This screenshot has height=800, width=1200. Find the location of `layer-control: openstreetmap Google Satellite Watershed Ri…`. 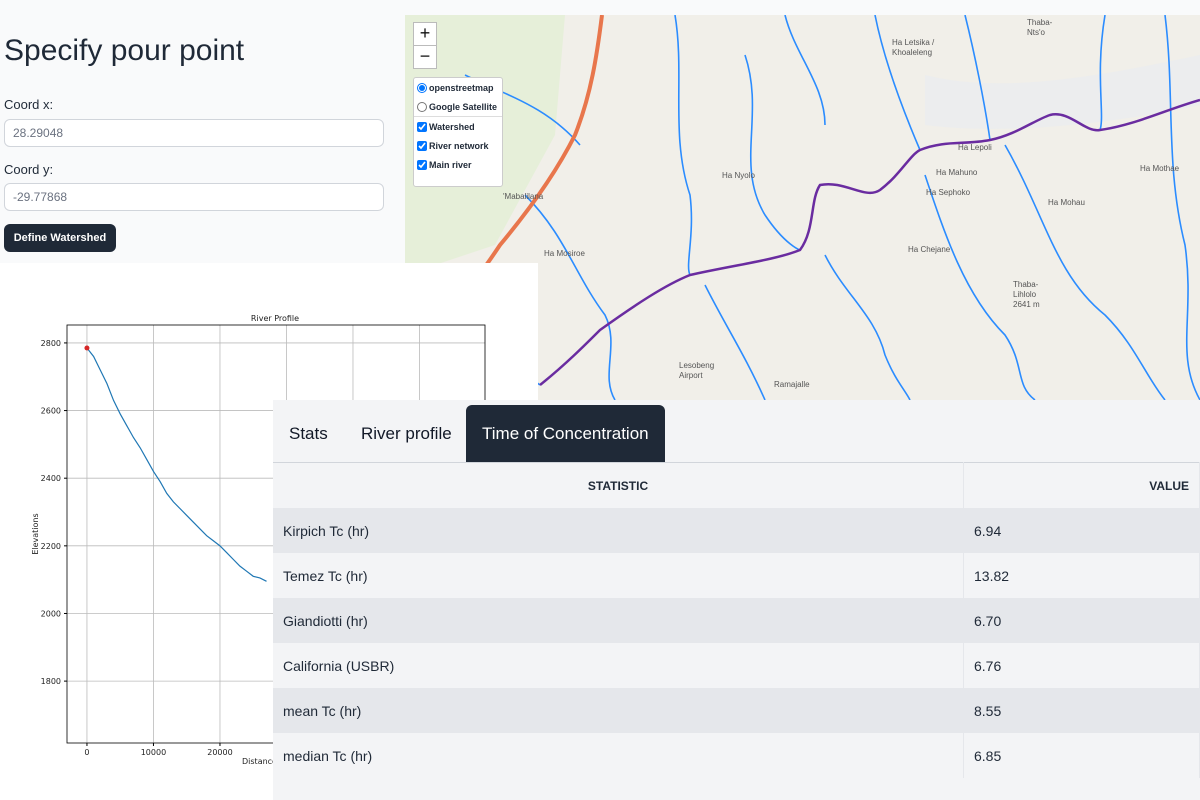

layer-control: openstreetmap Google Satellite Watershed Ri… is located at coordinates (458, 132).